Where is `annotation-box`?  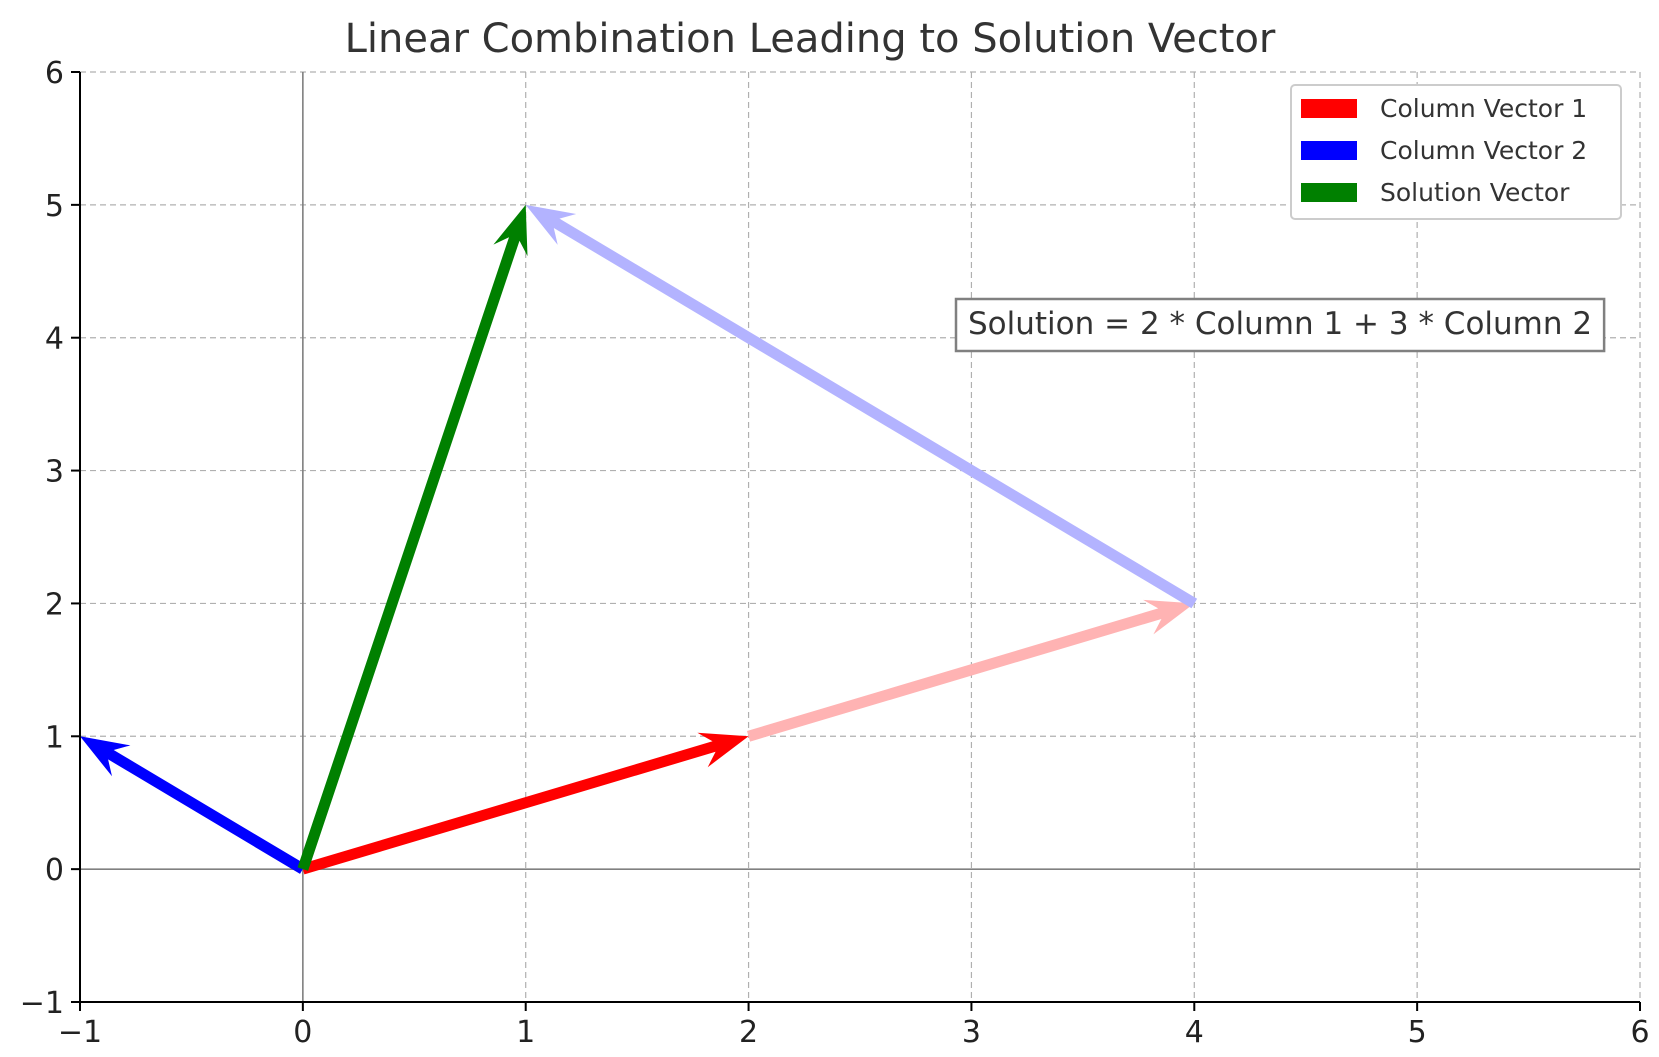
annotation-box is located at coordinates (1280, 325).